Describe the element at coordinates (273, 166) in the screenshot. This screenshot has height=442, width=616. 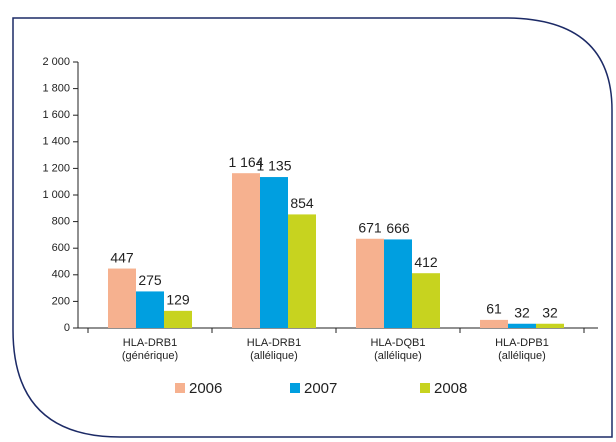
I see `data-label: 1 135` at that location.